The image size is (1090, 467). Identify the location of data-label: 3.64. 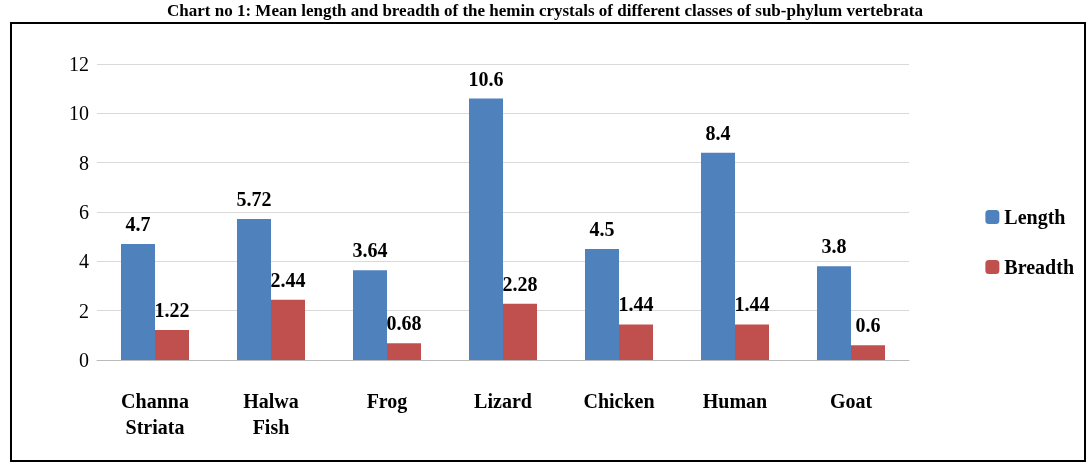
(370, 250).